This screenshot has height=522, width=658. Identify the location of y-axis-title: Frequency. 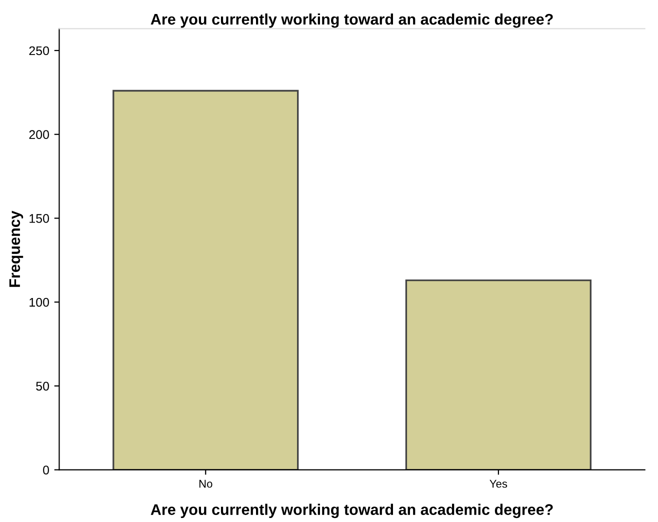
(16, 248).